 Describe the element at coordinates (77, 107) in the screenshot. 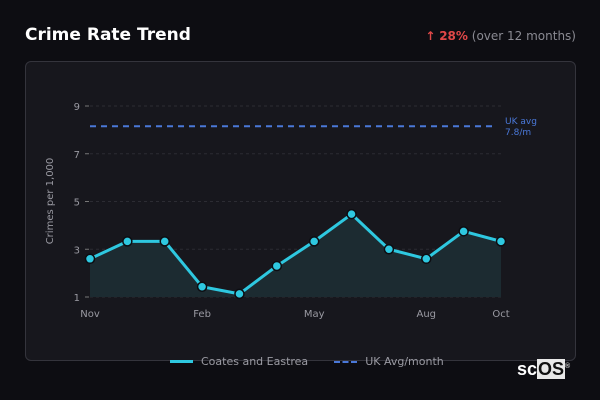

I see `y-tick-label: 9` at that location.